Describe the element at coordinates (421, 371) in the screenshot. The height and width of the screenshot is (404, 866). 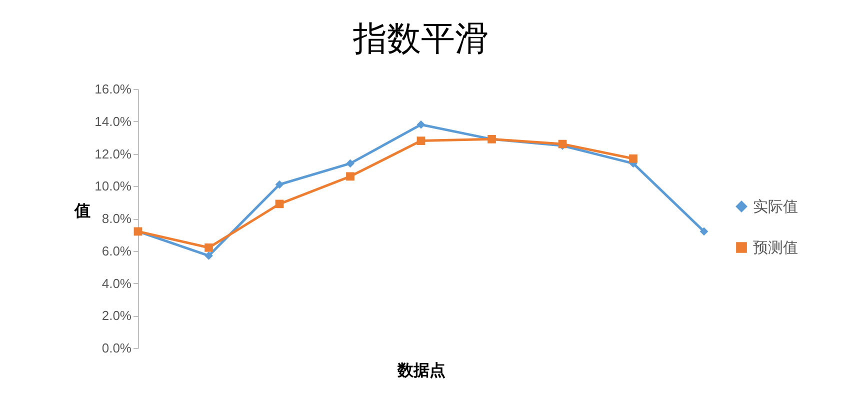
I see `x-axis-title: 数据点` at that location.